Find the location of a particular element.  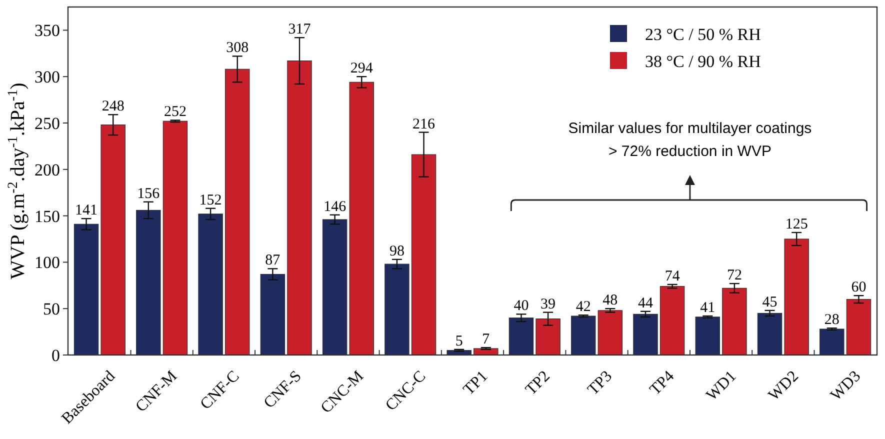

data-label: 39 is located at coordinates (548, 304).